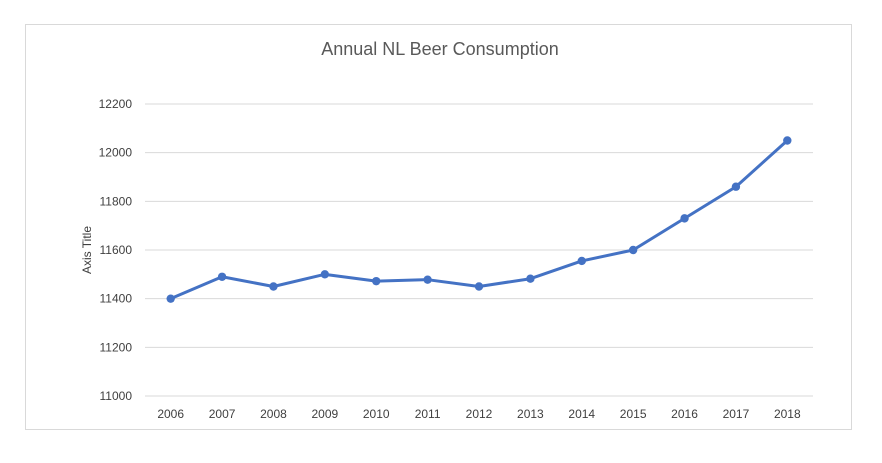 This screenshot has height=463, width=882. I want to click on x-tick-label: 2008, so click(273, 414).